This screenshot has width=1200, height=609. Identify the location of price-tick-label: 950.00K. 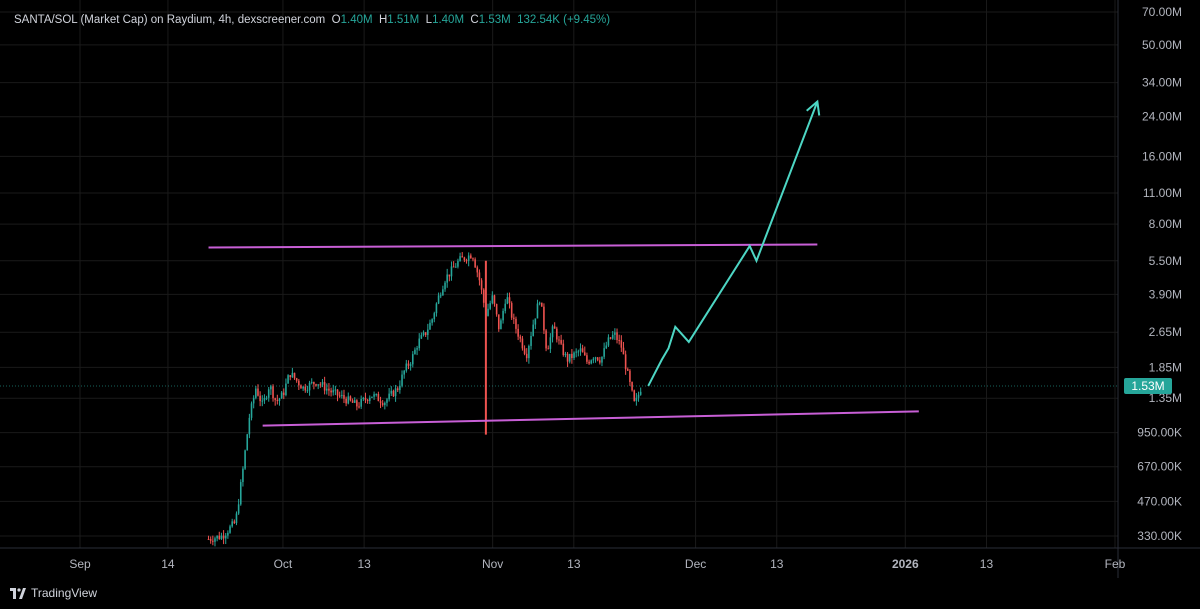
(1159, 433).